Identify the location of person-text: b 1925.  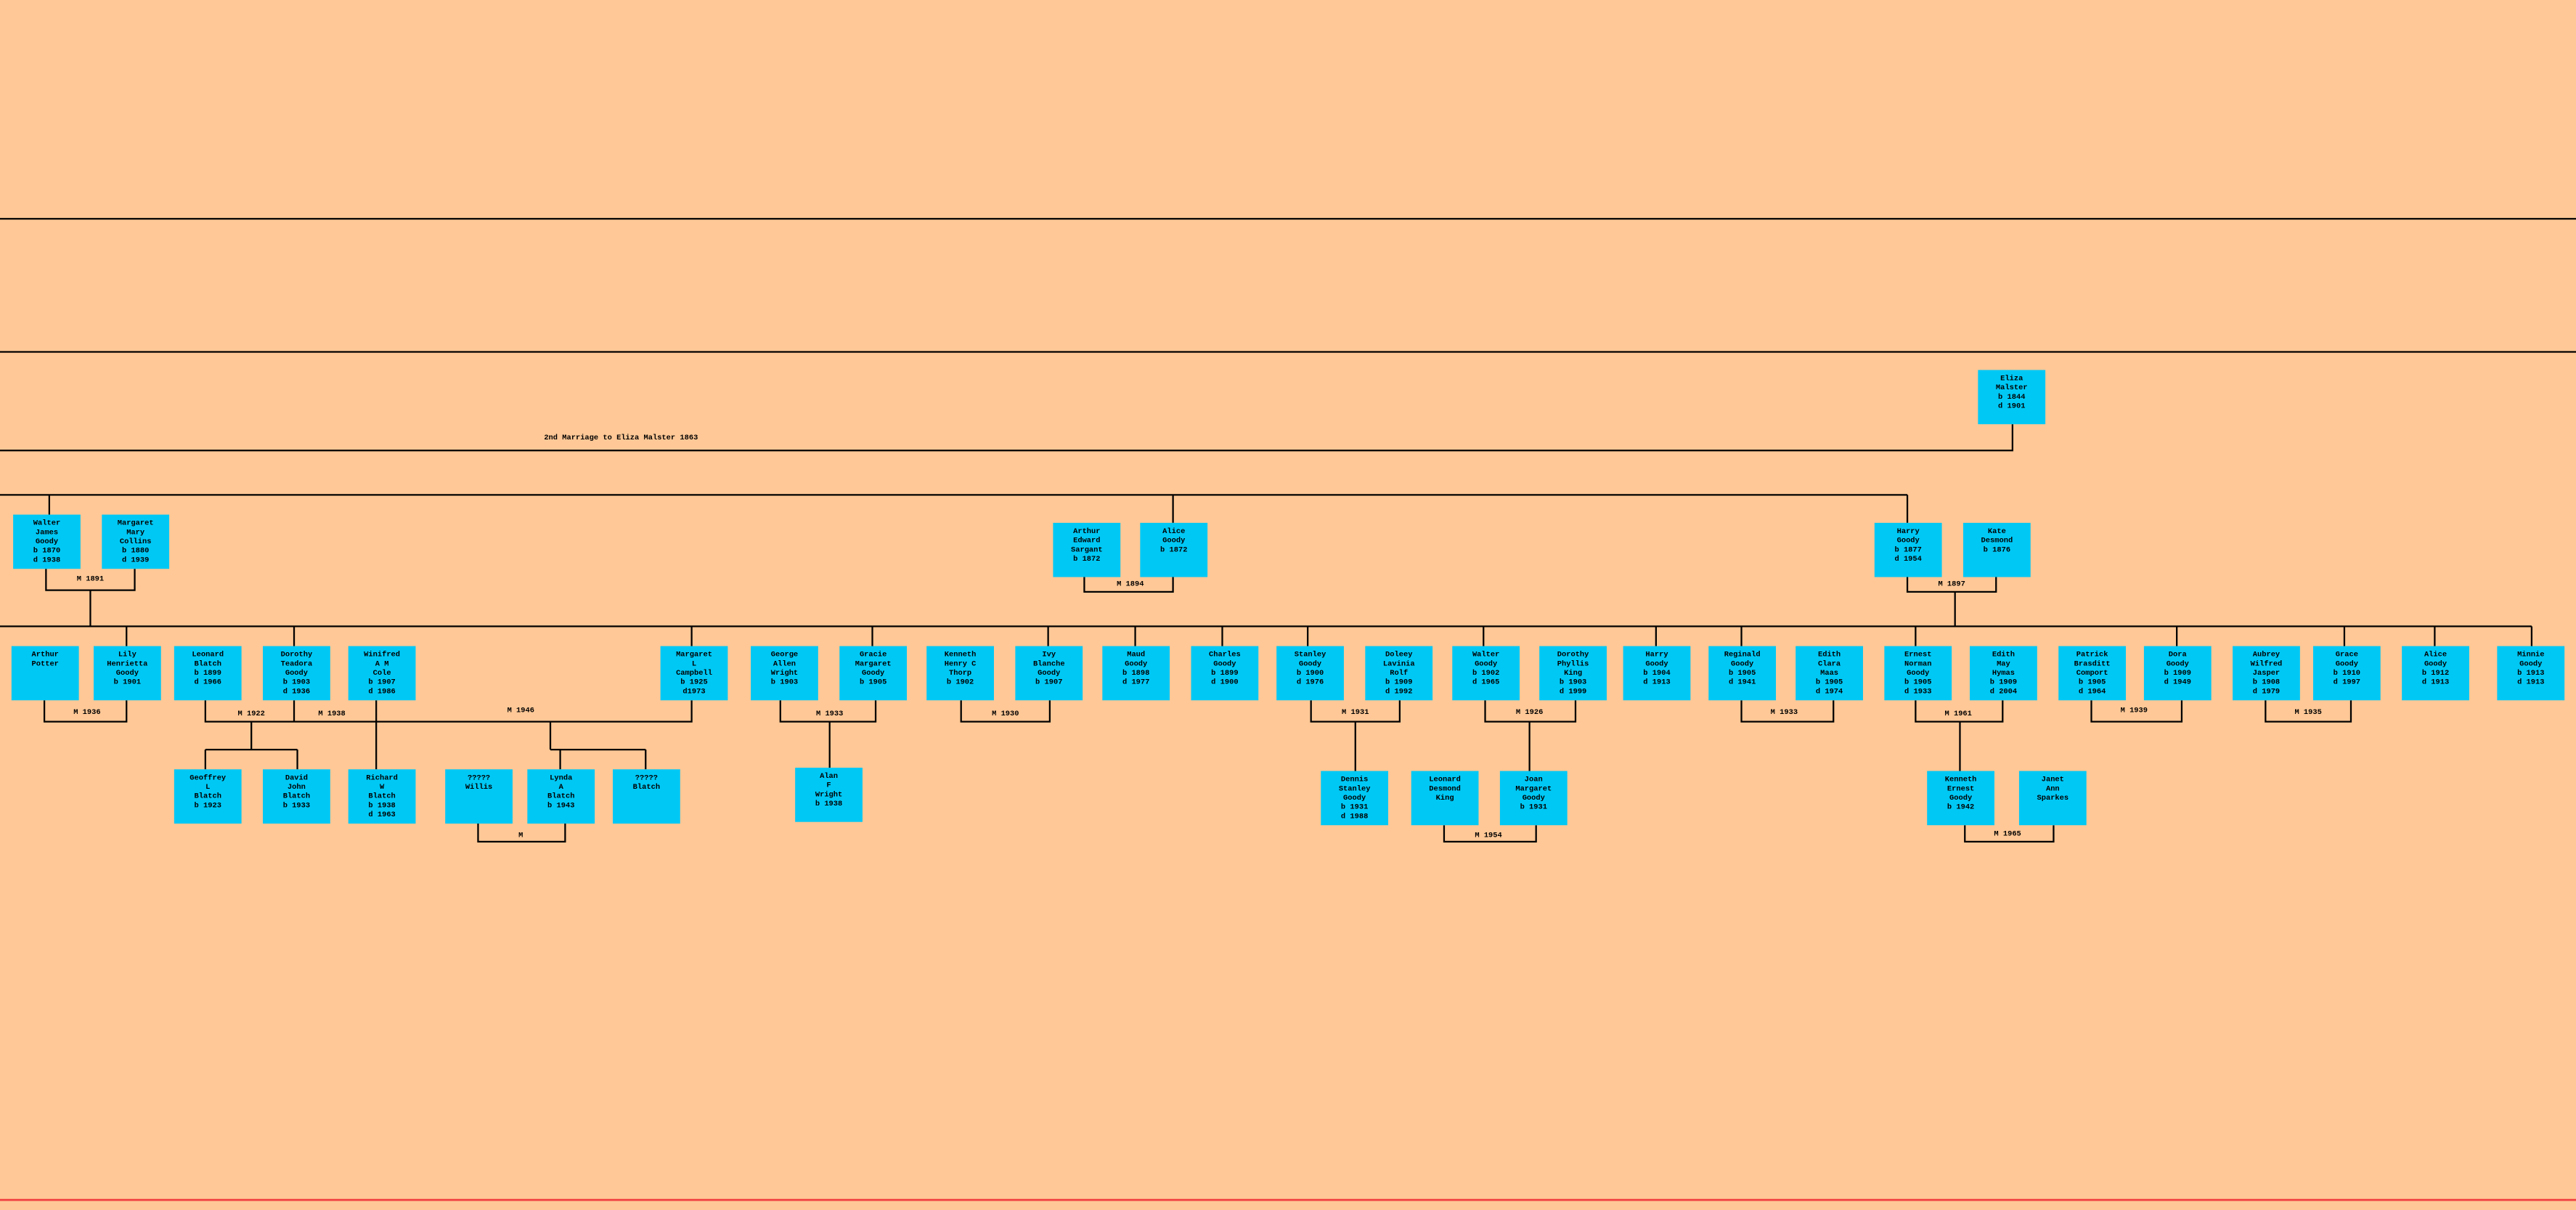
(693, 682).